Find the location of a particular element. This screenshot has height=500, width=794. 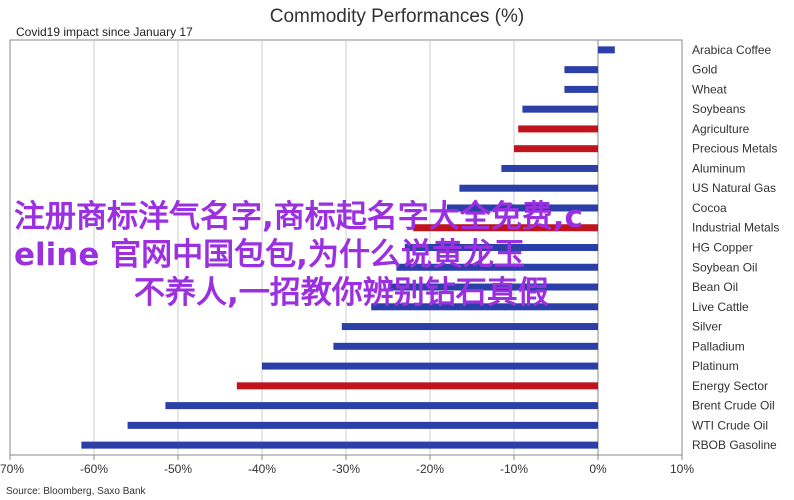

category-label: Live Cattle is located at coordinates (720, 307).